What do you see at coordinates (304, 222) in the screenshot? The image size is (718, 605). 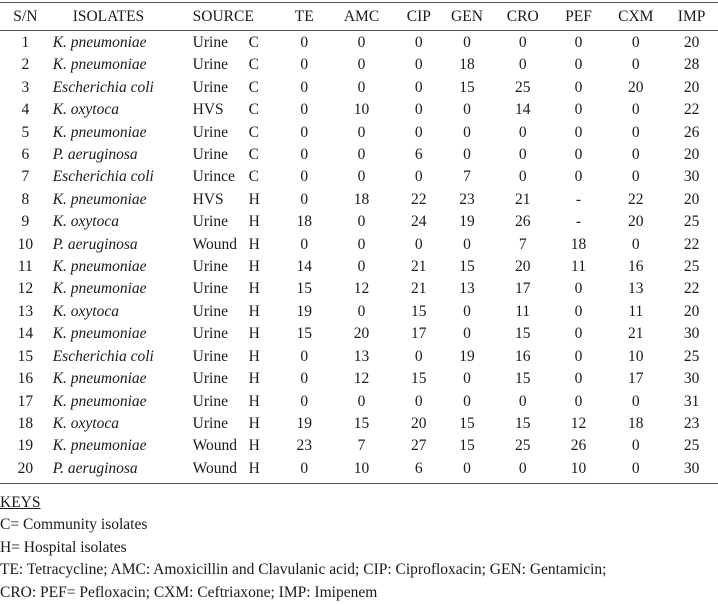 I see `cell-te: 18` at bounding box center [304, 222].